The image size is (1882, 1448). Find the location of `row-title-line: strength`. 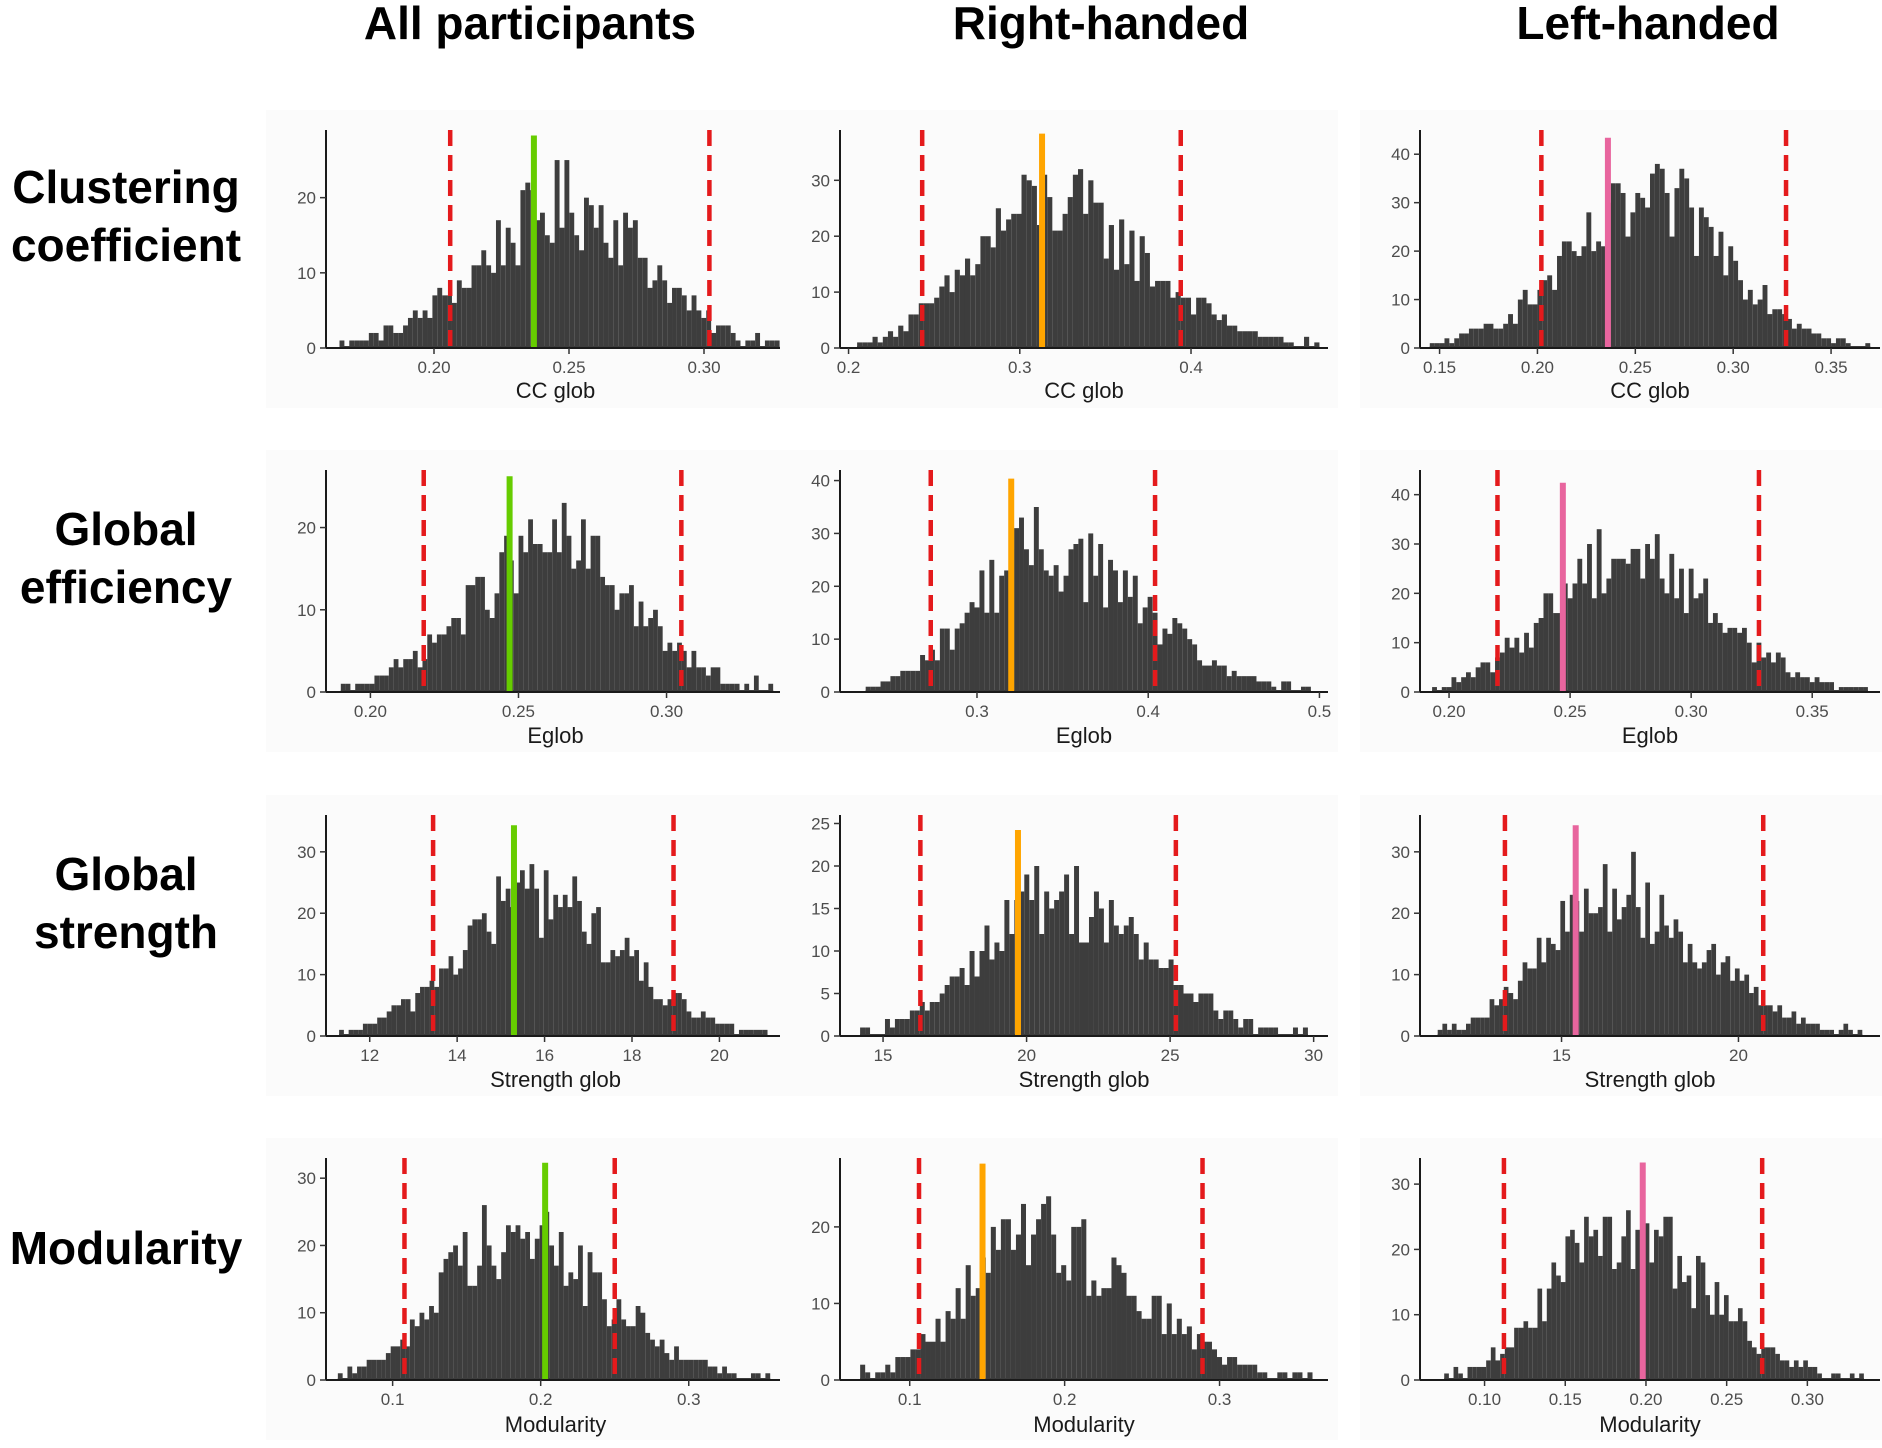

row-title-line: strength is located at coordinates (126, 932).